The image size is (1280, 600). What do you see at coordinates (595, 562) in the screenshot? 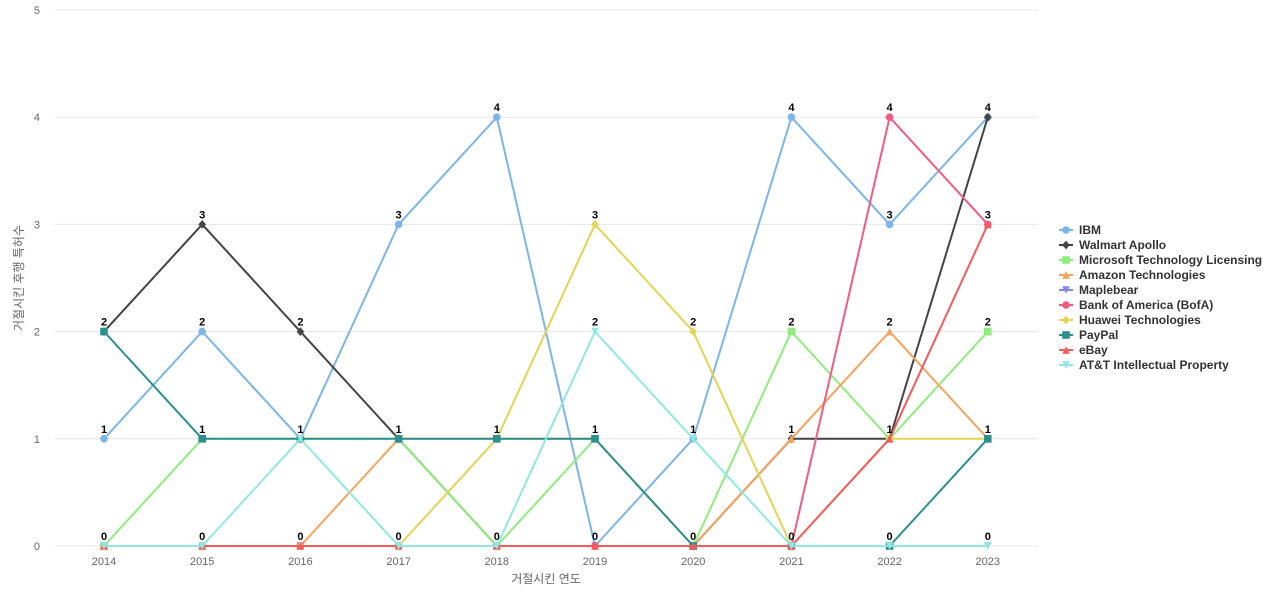
I see `x-tick-label: 2019` at bounding box center [595, 562].